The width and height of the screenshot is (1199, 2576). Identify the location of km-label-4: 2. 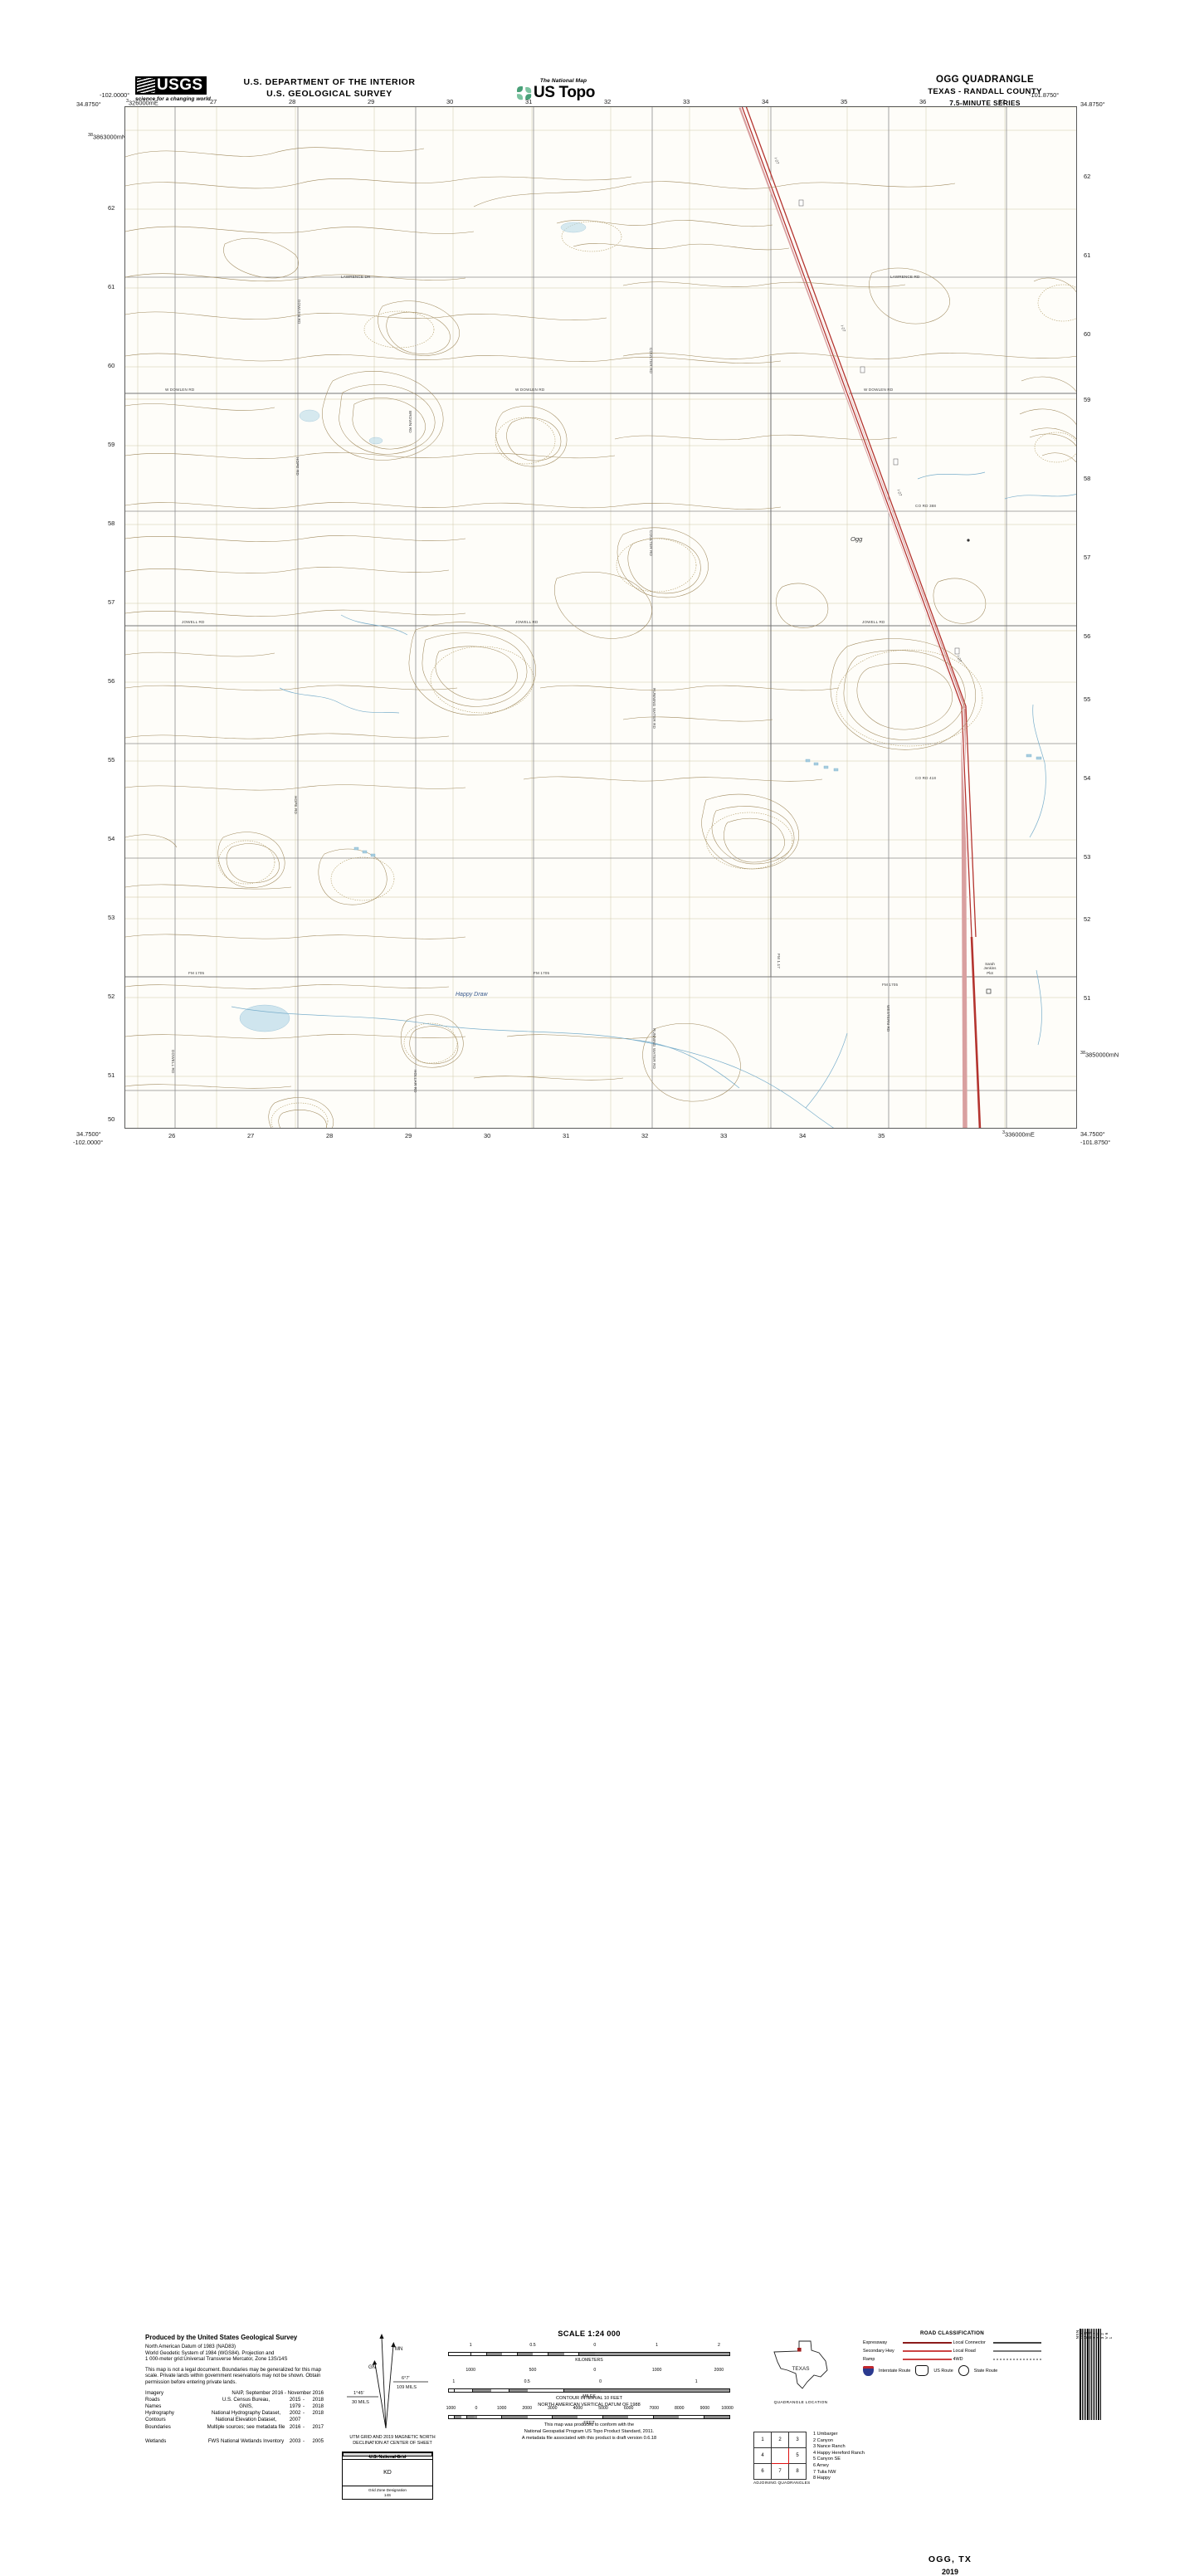
(718, 2345).